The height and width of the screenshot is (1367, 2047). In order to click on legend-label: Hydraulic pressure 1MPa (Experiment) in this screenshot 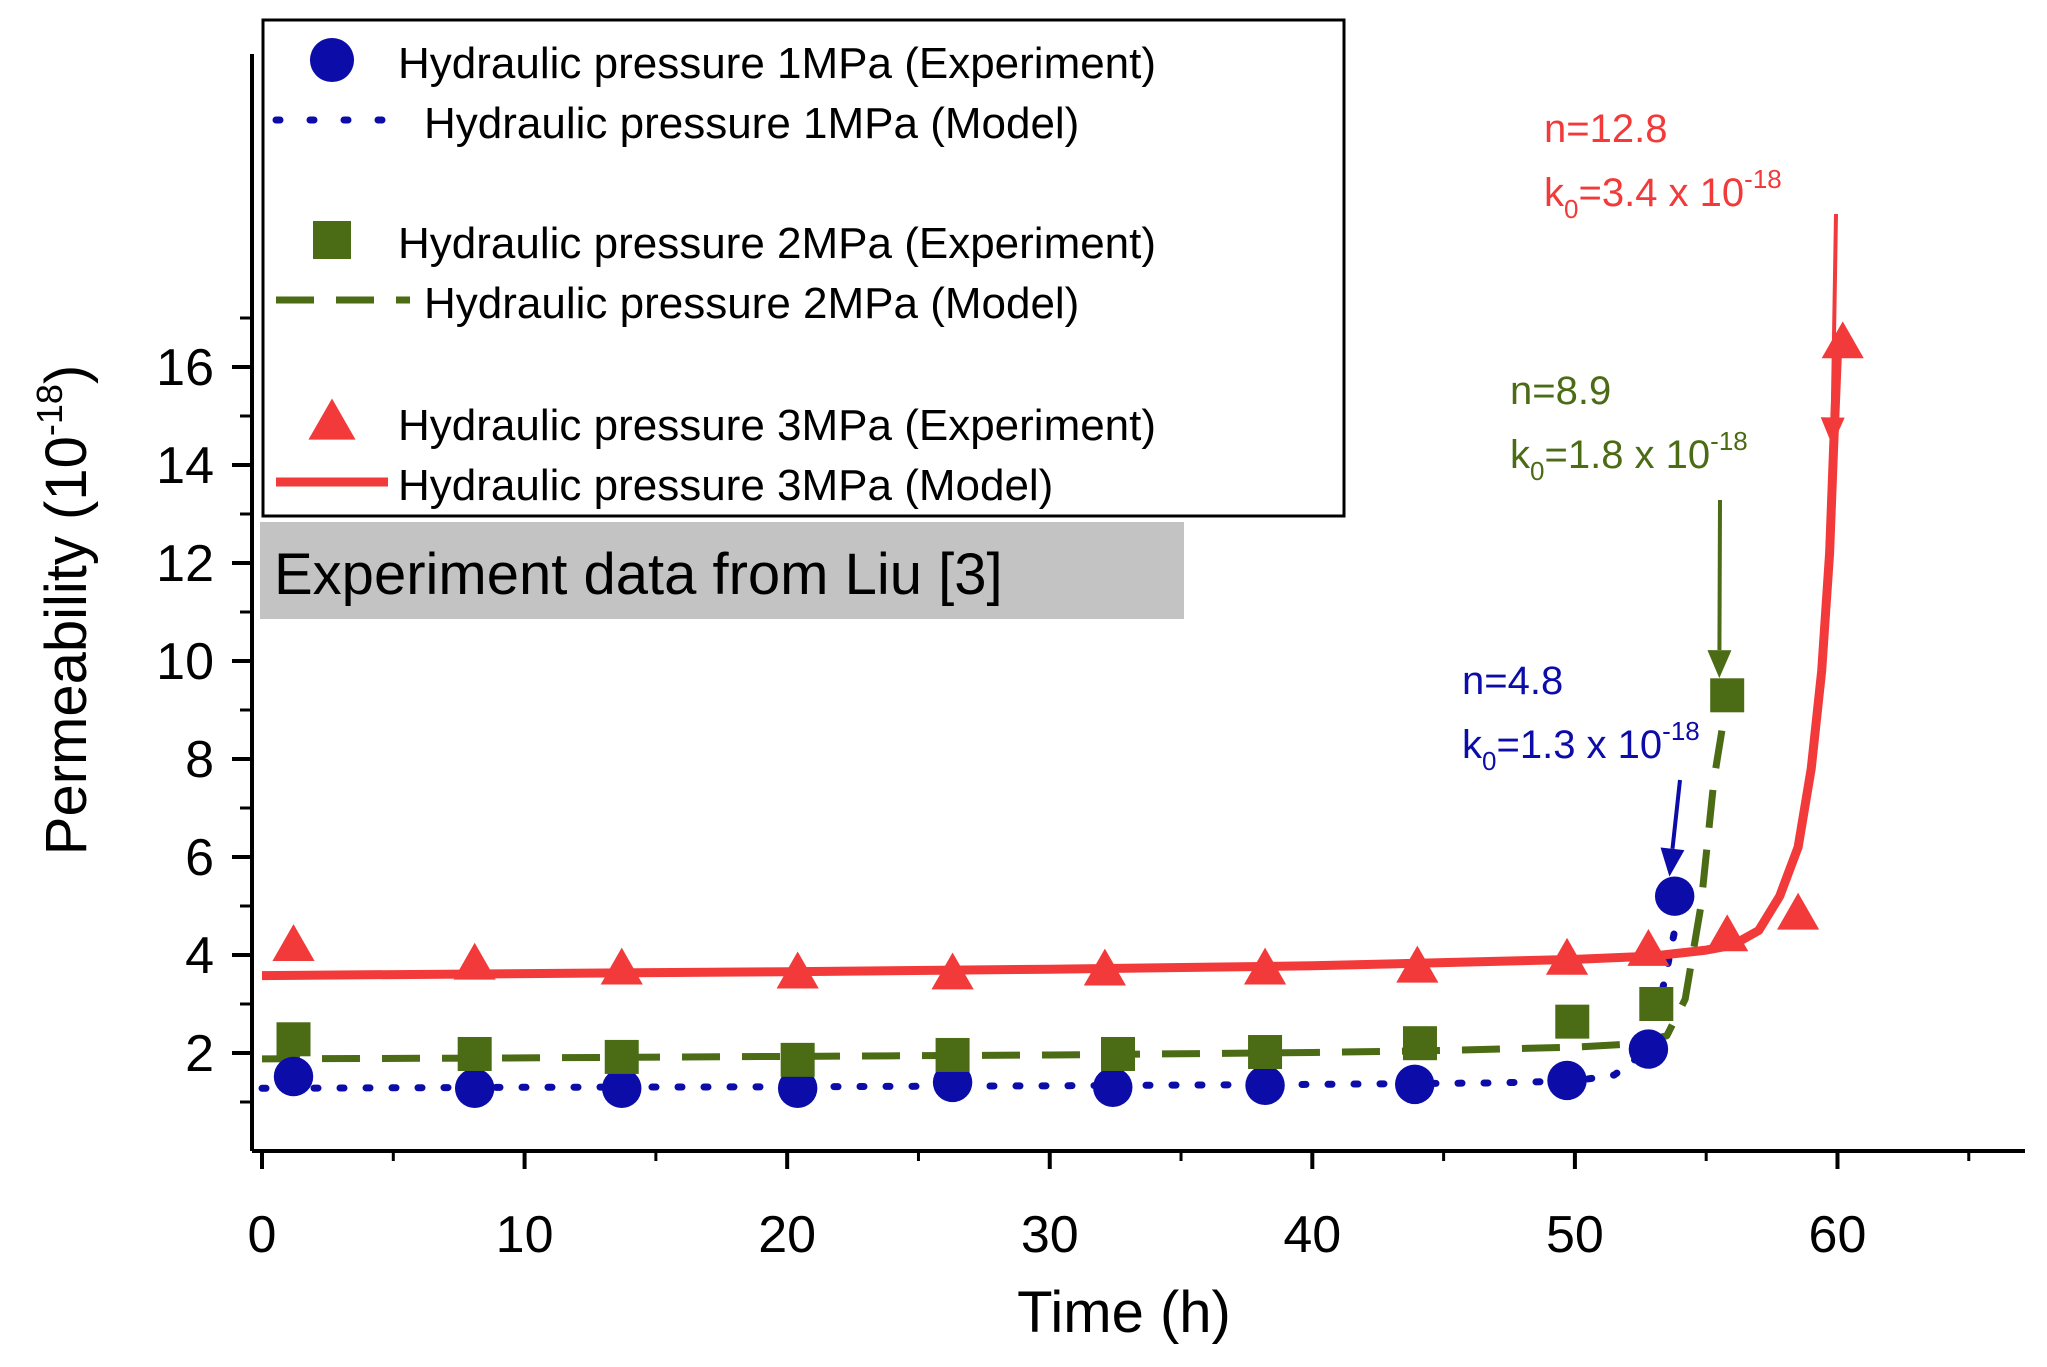, I will do `click(777, 63)`.